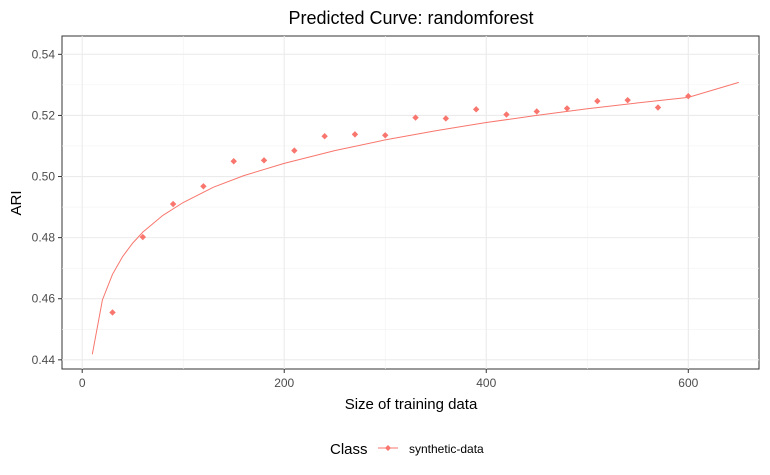 The width and height of the screenshot is (770, 475). Describe the element at coordinates (349, 449) in the screenshot. I see `legend-title: Class` at that location.